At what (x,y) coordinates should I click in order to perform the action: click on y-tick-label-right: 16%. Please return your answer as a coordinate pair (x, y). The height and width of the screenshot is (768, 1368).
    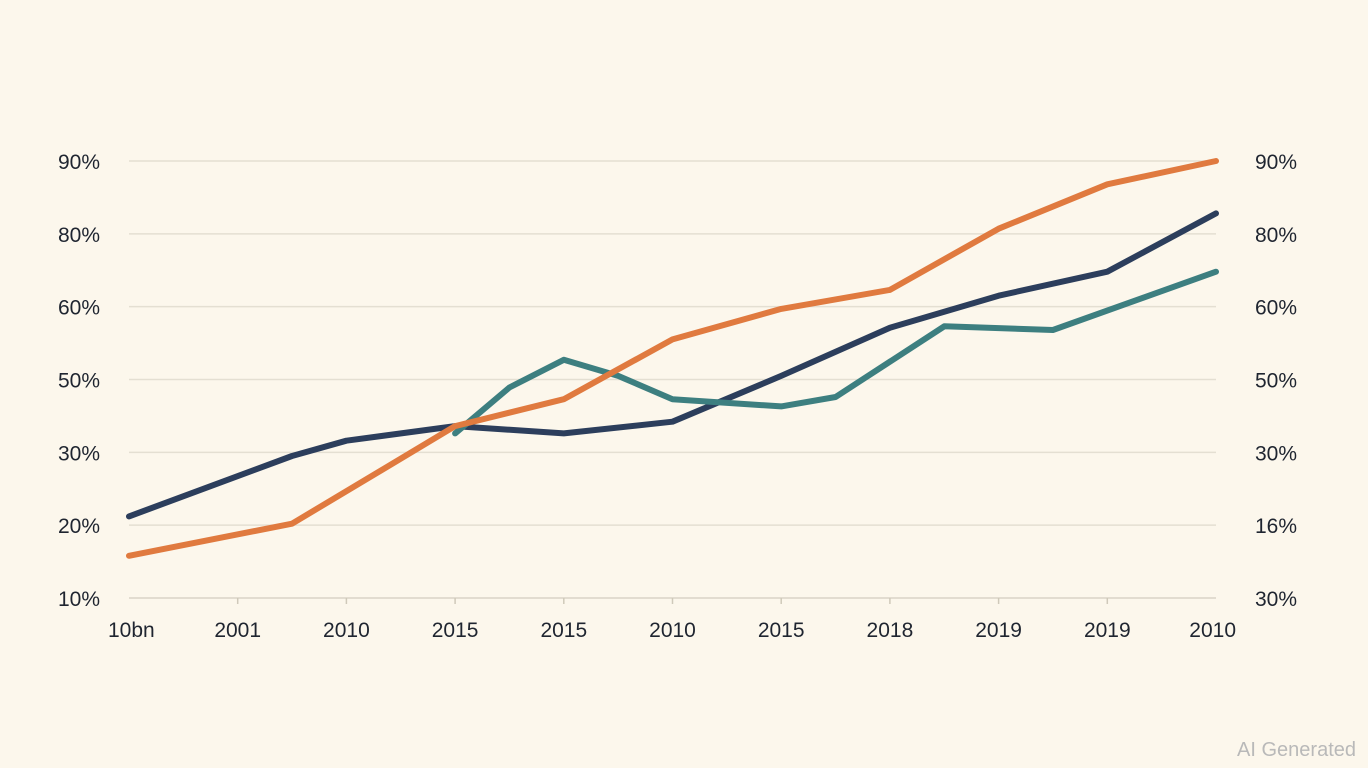
    Looking at the image, I should click on (1276, 526).